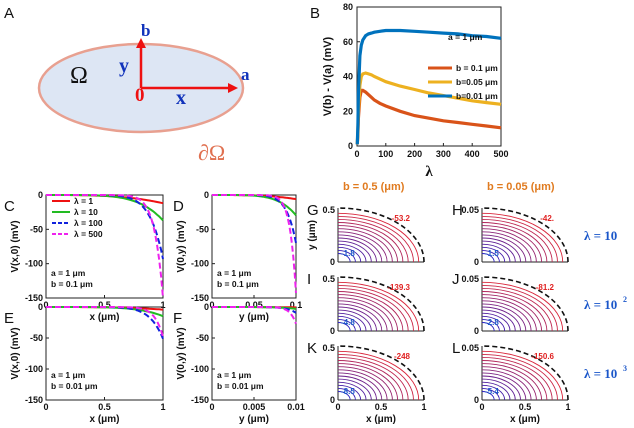  Describe the element at coordinates (600, 373) in the screenshot. I see `lambda-label: λ = 10` at that location.